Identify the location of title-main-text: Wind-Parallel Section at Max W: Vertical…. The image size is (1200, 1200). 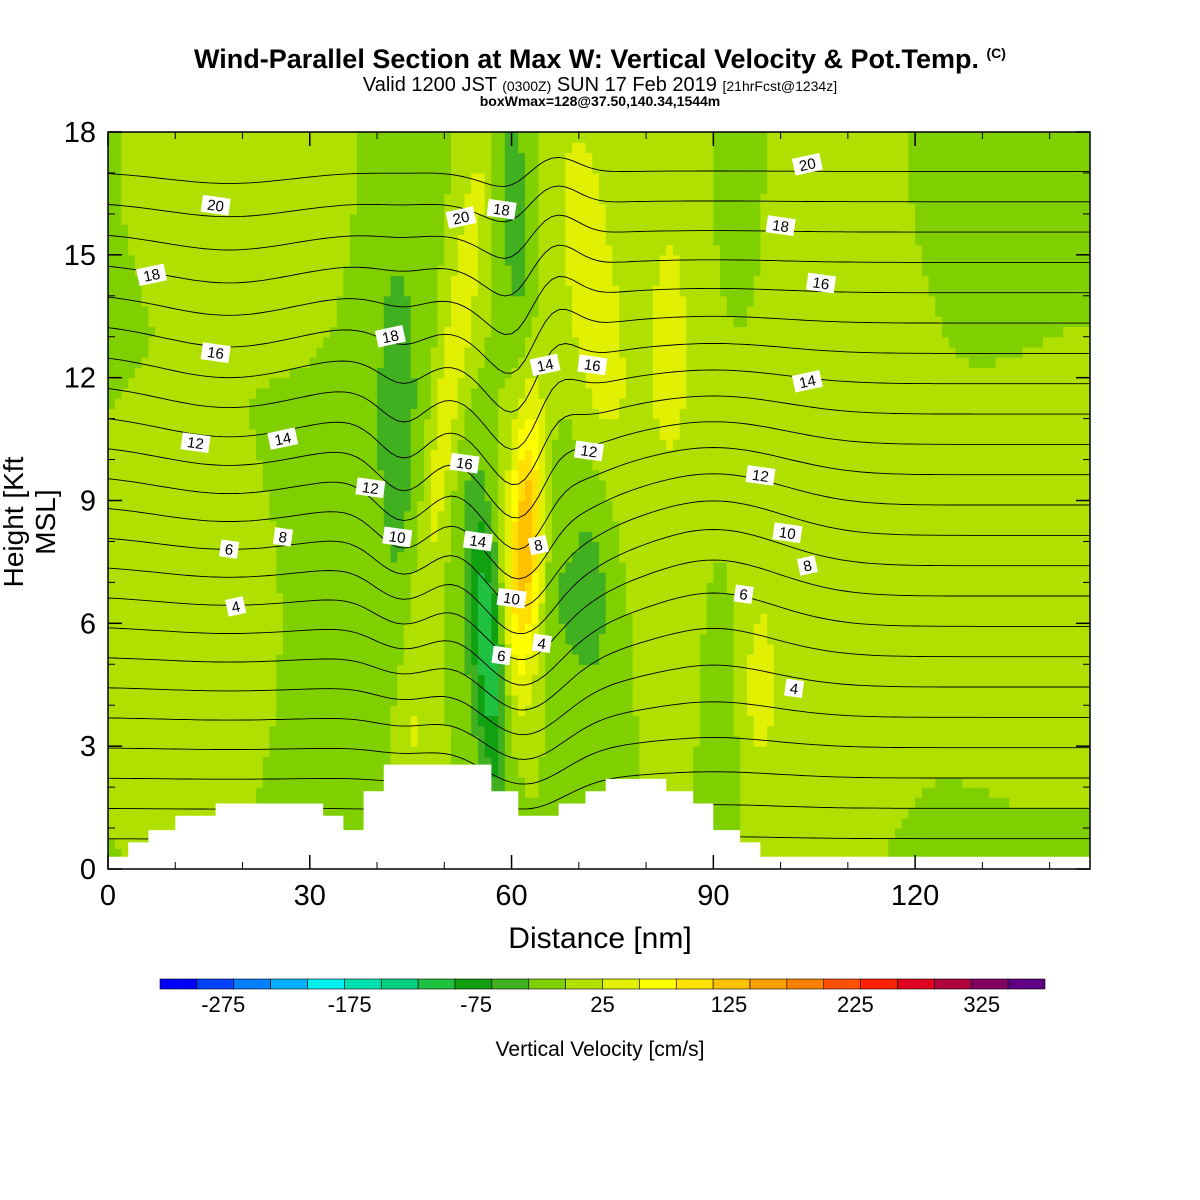
(586, 59).